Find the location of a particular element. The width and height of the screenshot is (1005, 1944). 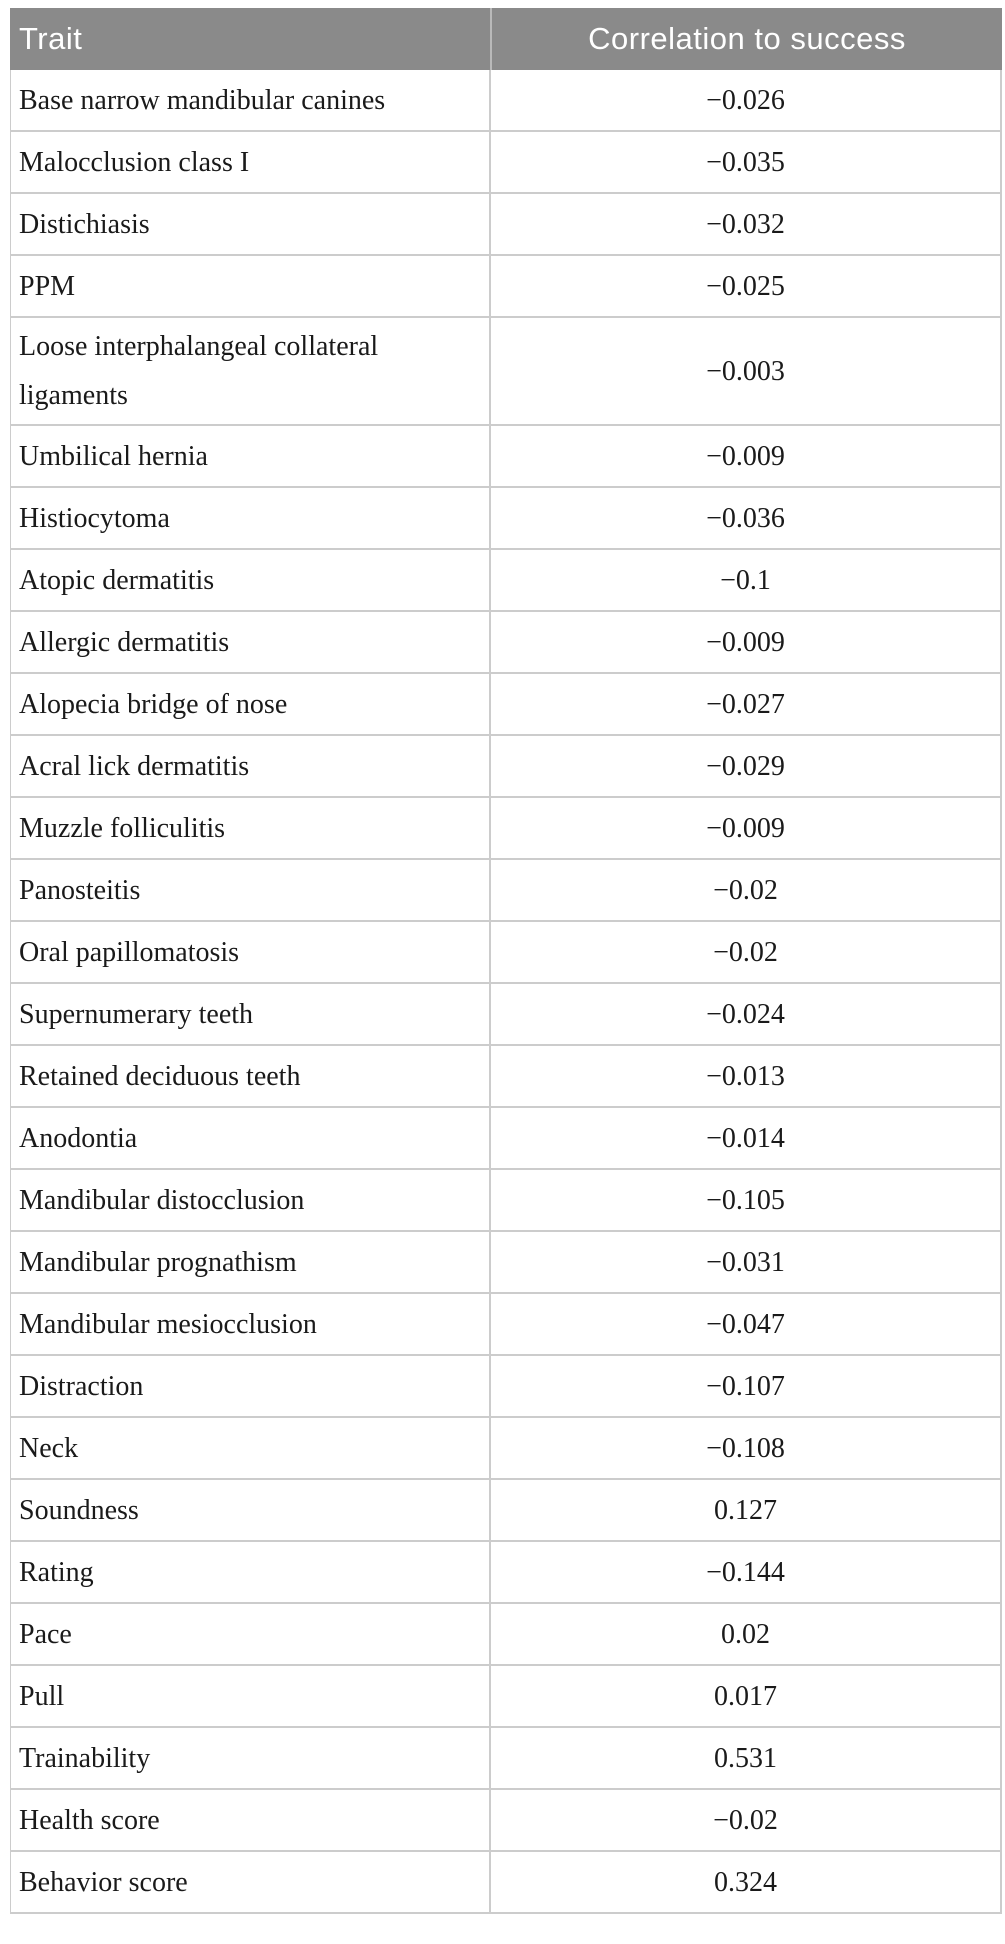

correlation-value-cell: 0.02 is located at coordinates (745, 1634).